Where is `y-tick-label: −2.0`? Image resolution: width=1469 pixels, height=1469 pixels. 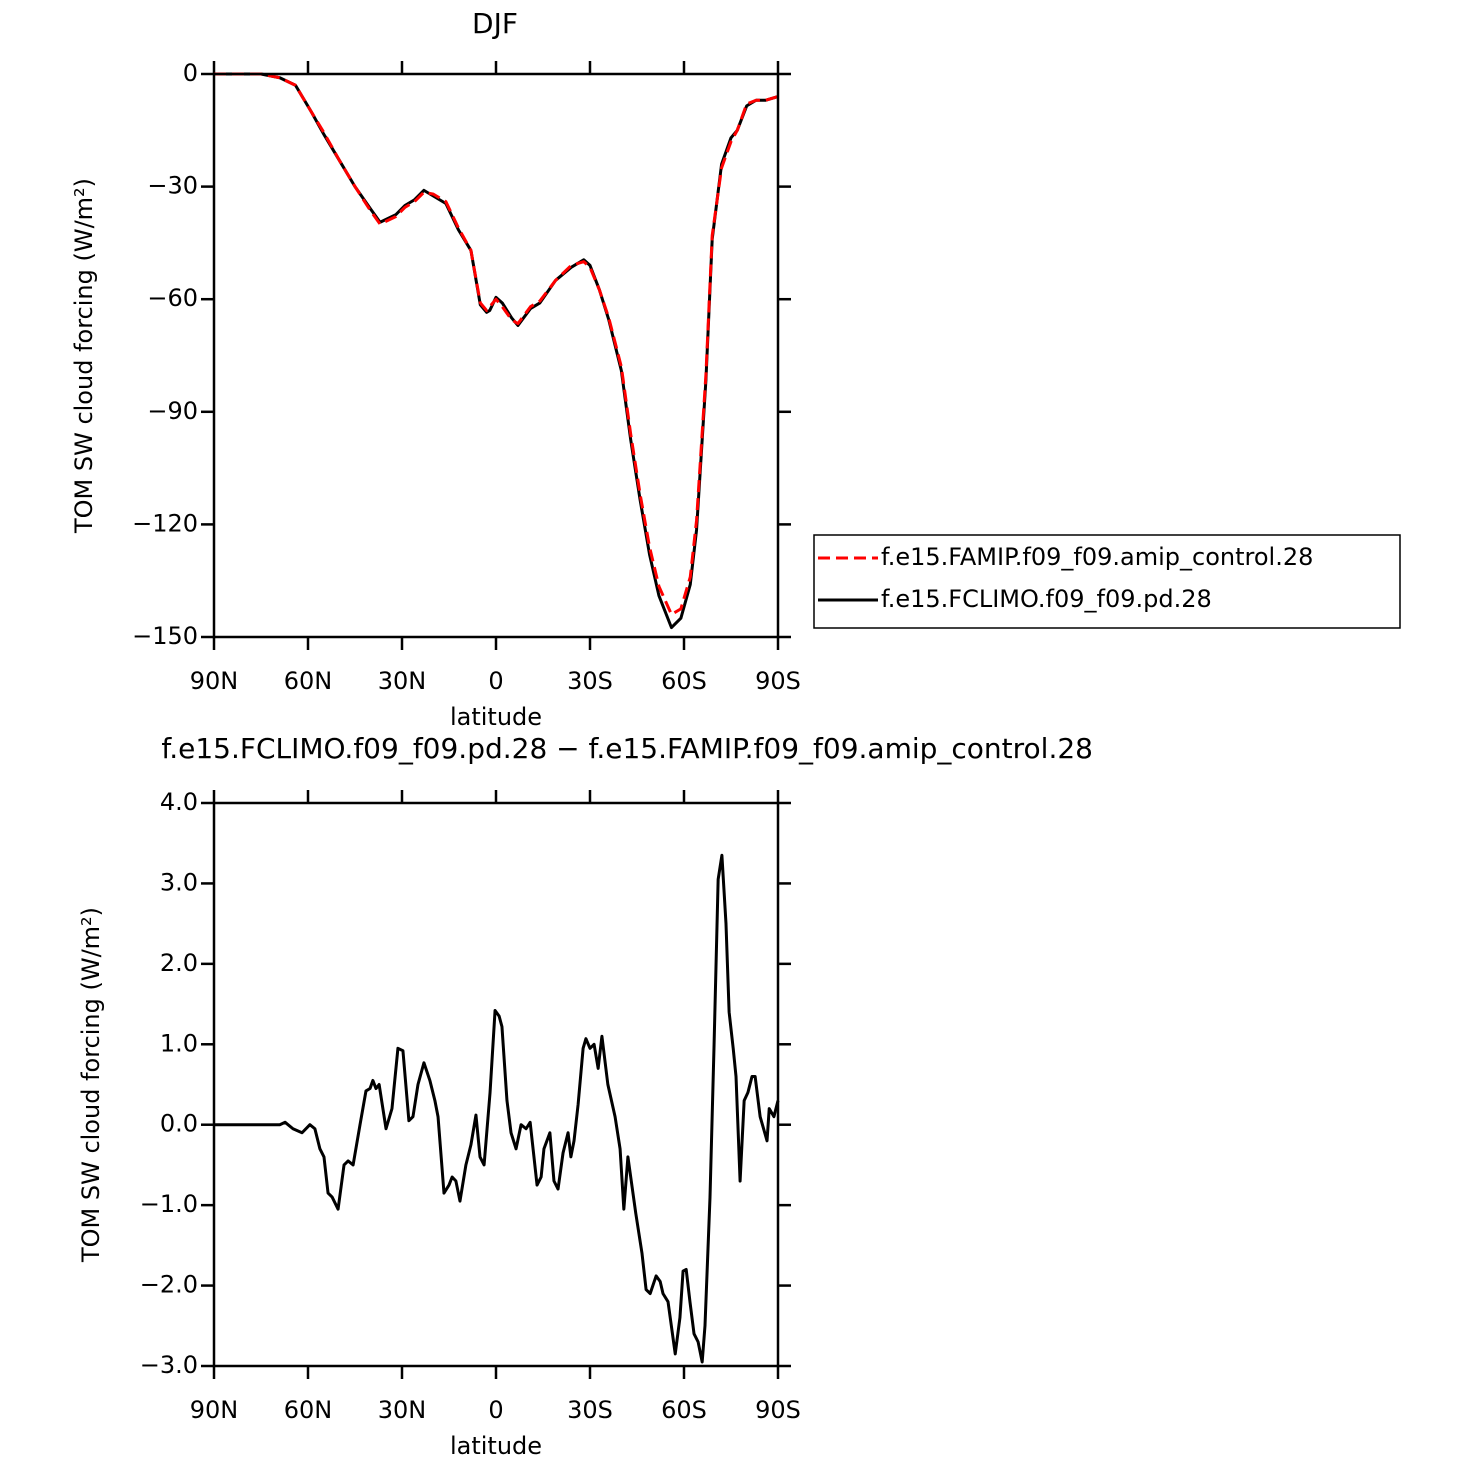 y-tick-label: −2.0 is located at coordinates (169, 1285).